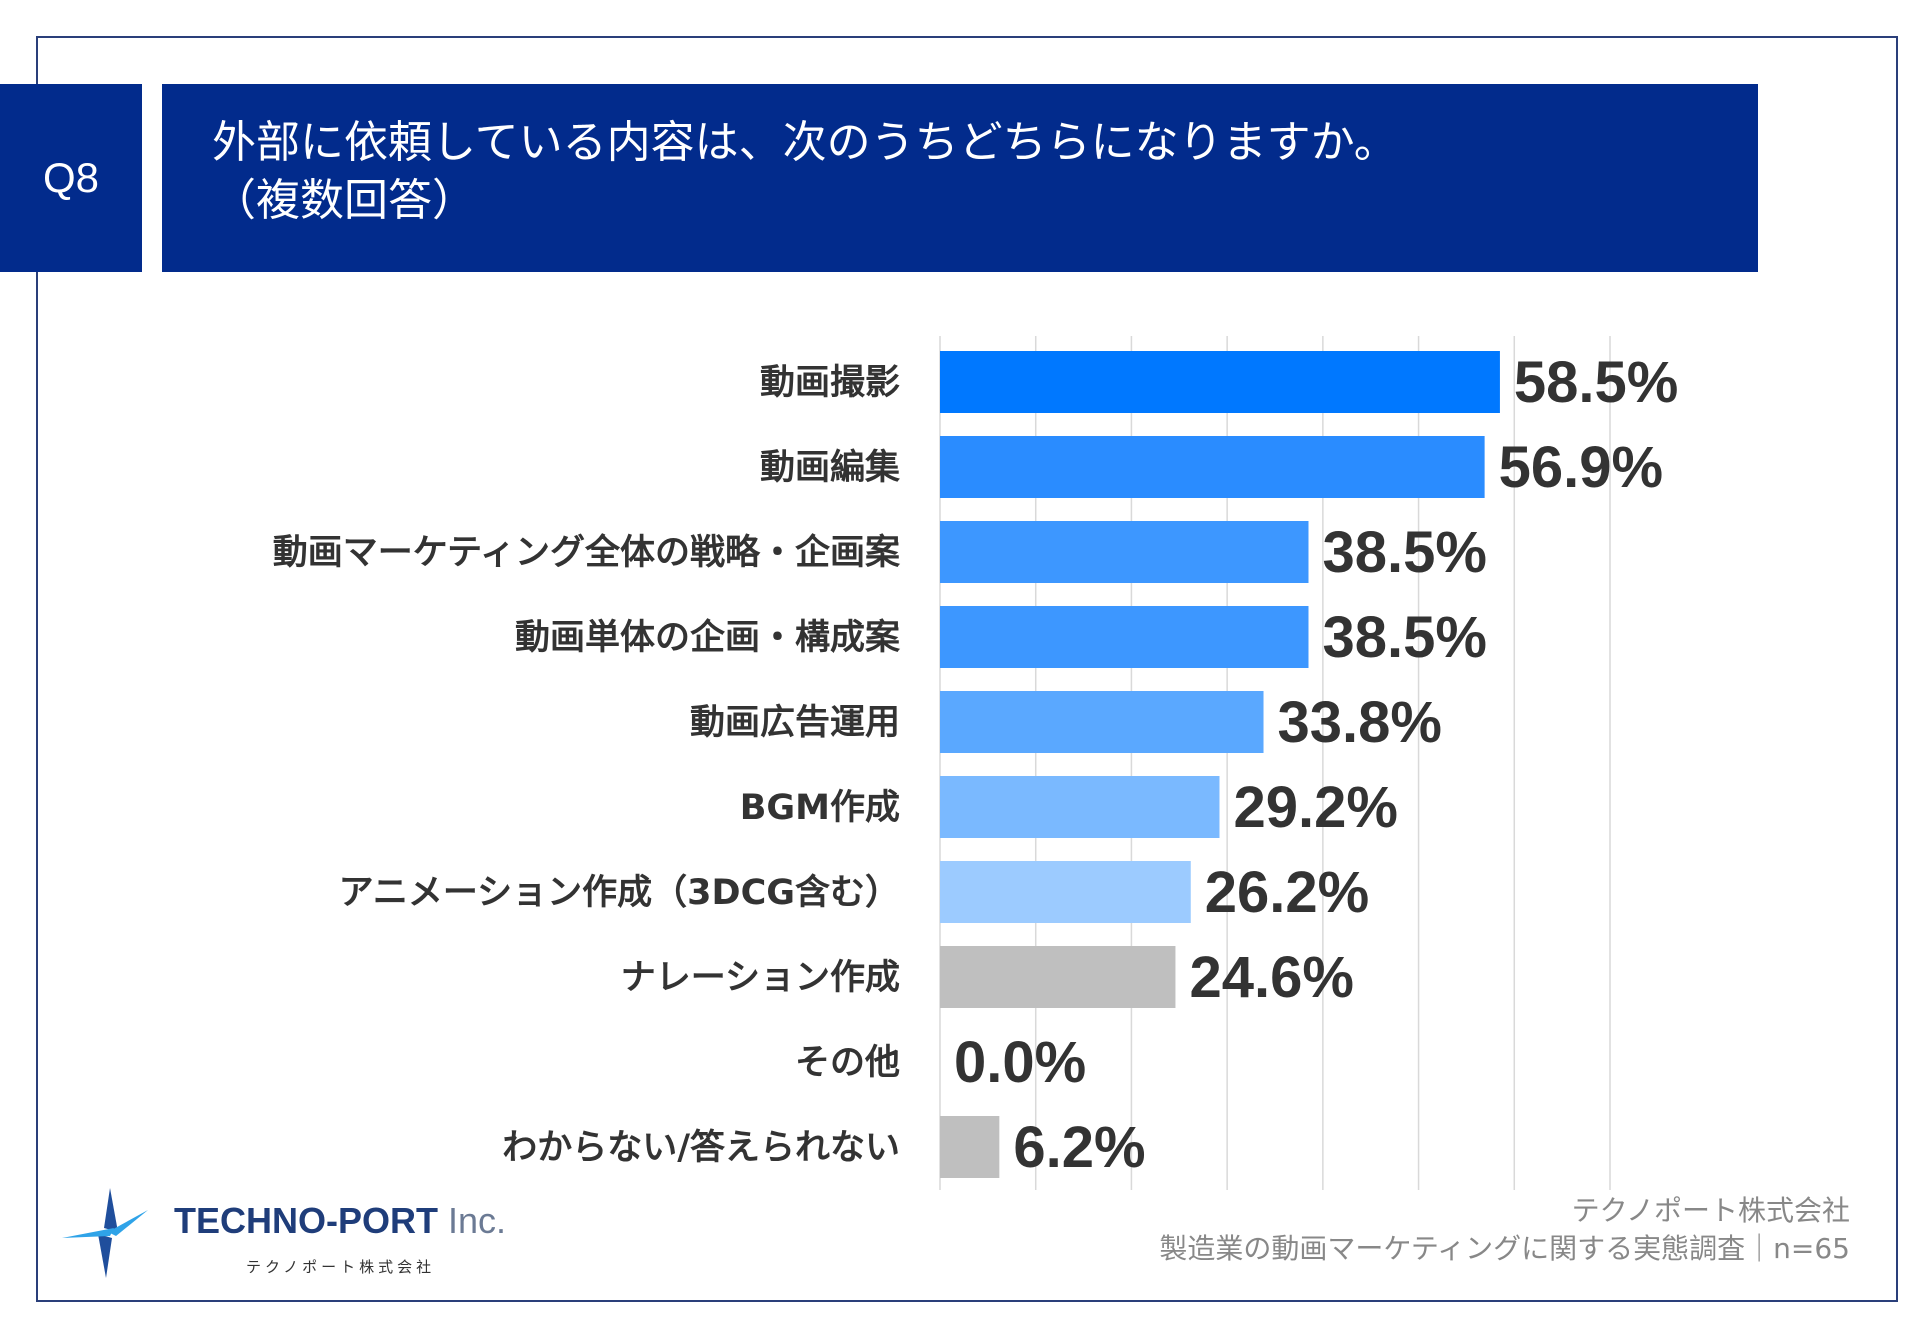 The width and height of the screenshot is (1920, 1329). I want to click on category-label: ナレーション作成, so click(760, 978).